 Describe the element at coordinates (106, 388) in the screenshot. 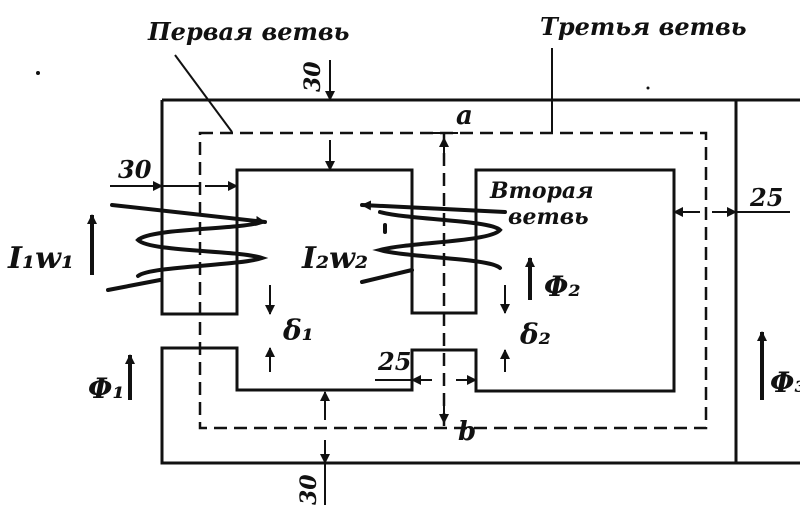

I see `flux1-label: Φ₁` at that location.